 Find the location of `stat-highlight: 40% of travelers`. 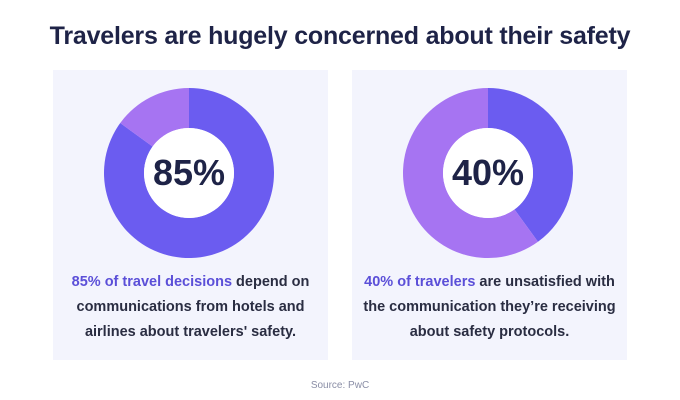

stat-highlight: 40% of travelers is located at coordinates (420, 282).